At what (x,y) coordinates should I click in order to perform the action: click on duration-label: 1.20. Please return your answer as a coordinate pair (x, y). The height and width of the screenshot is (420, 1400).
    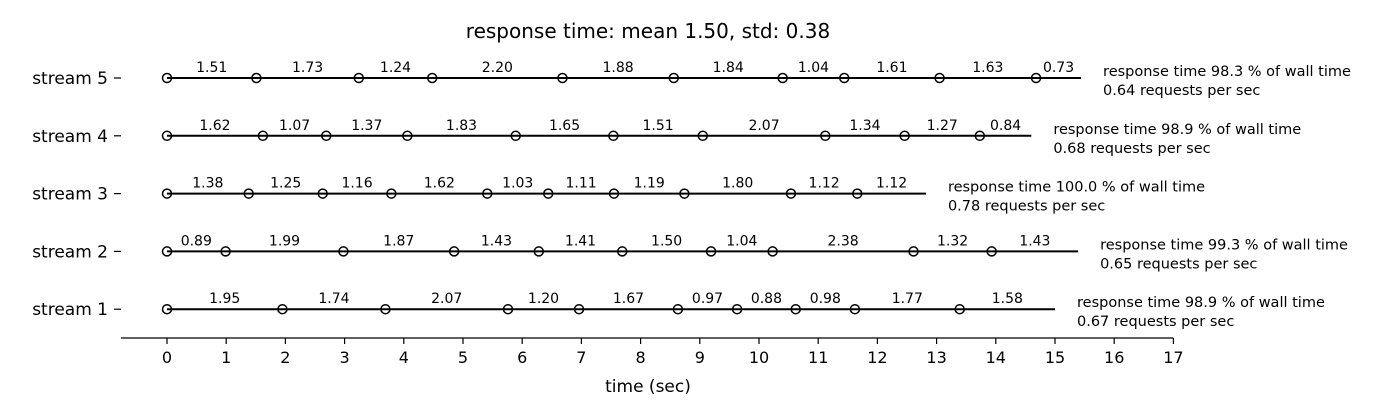
    Looking at the image, I should click on (543, 299).